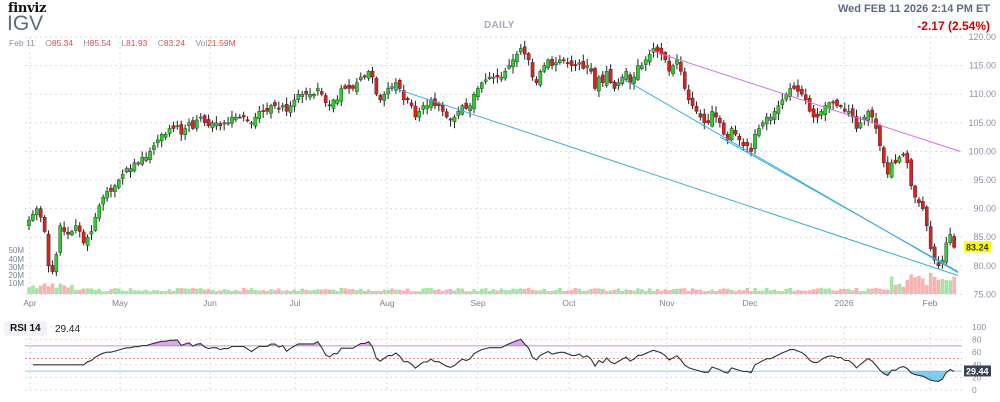 This screenshot has height=402, width=1000. Describe the element at coordinates (27, 8) in the screenshot. I see `finviz-logo: finviz` at that location.